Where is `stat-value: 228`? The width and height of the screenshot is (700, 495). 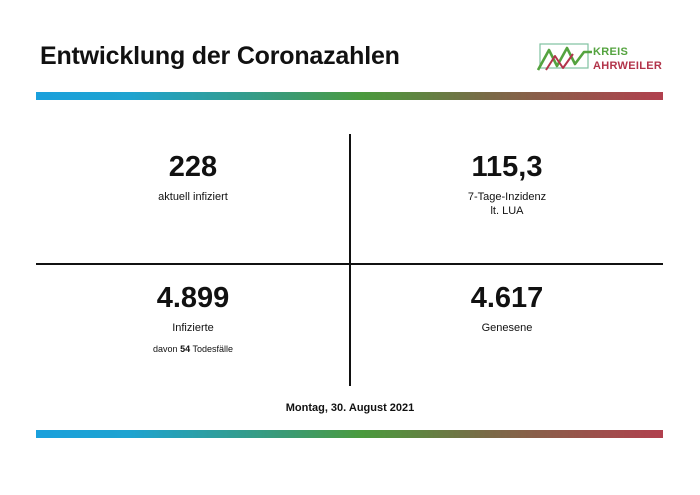 stat-value: 228 is located at coordinates (193, 167).